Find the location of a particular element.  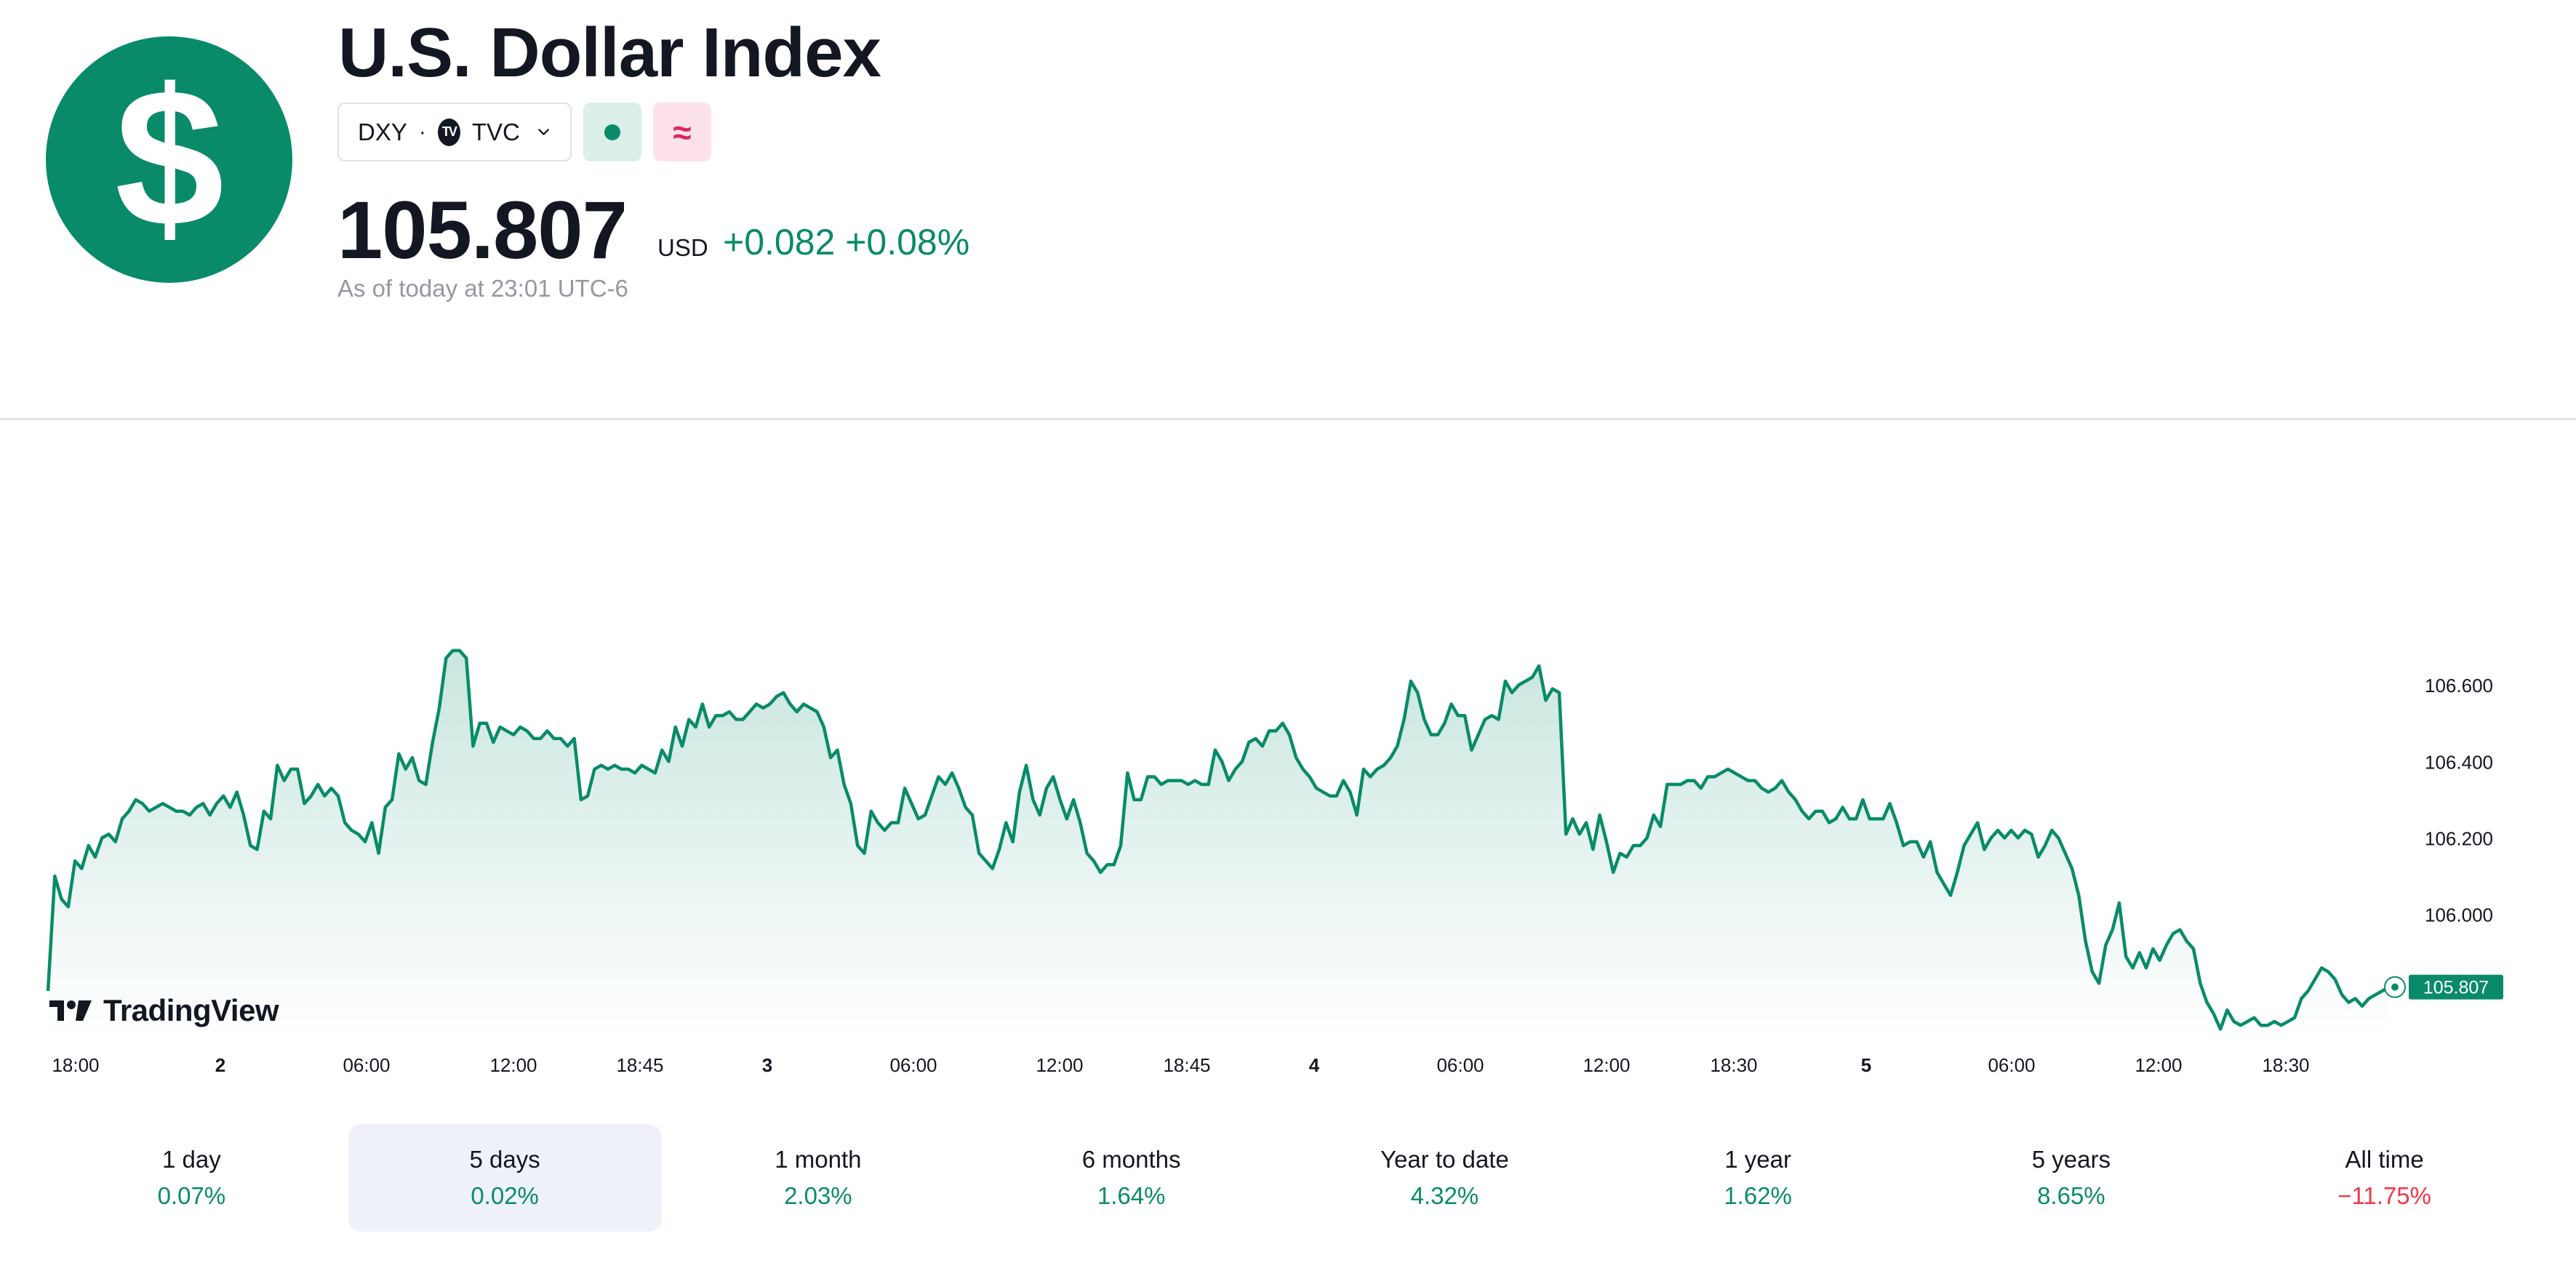

period-change: 0.02% is located at coordinates (505, 1196).